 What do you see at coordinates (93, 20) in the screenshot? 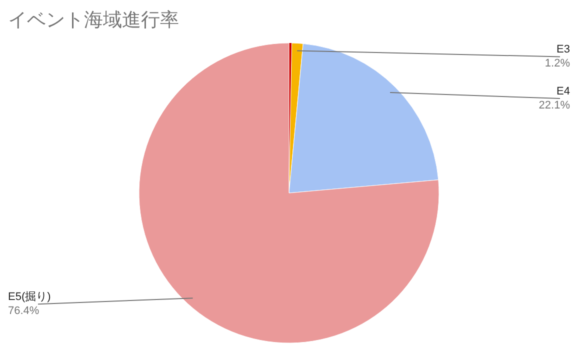
I see `chart-title: イベント海域進行率` at bounding box center [93, 20].